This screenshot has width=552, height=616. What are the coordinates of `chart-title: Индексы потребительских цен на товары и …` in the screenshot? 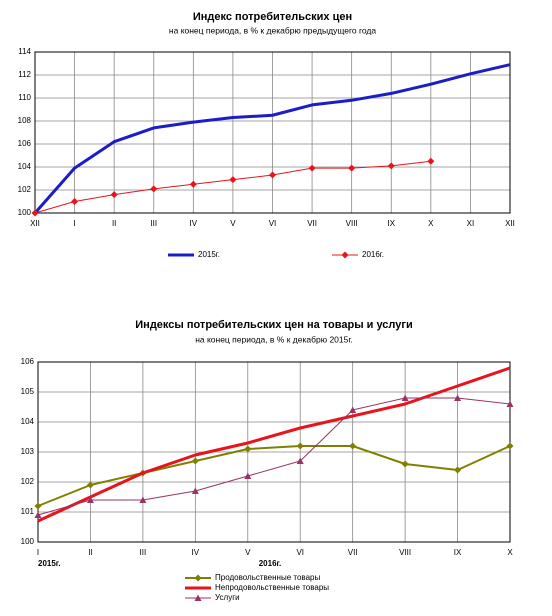 It's located at (273, 325).